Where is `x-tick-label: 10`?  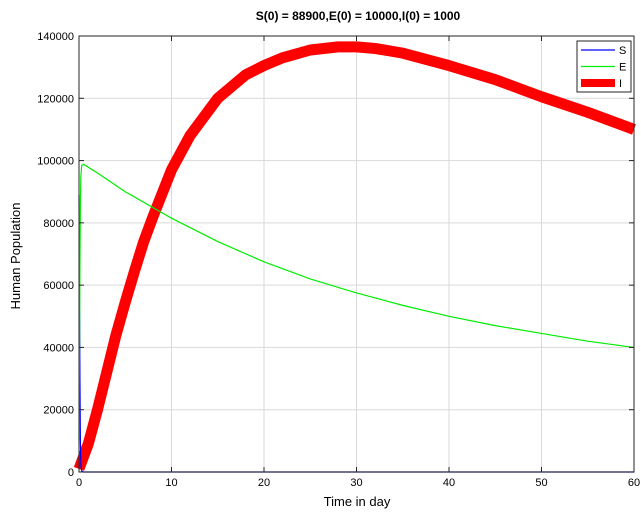 x-tick-label: 10 is located at coordinates (171, 483).